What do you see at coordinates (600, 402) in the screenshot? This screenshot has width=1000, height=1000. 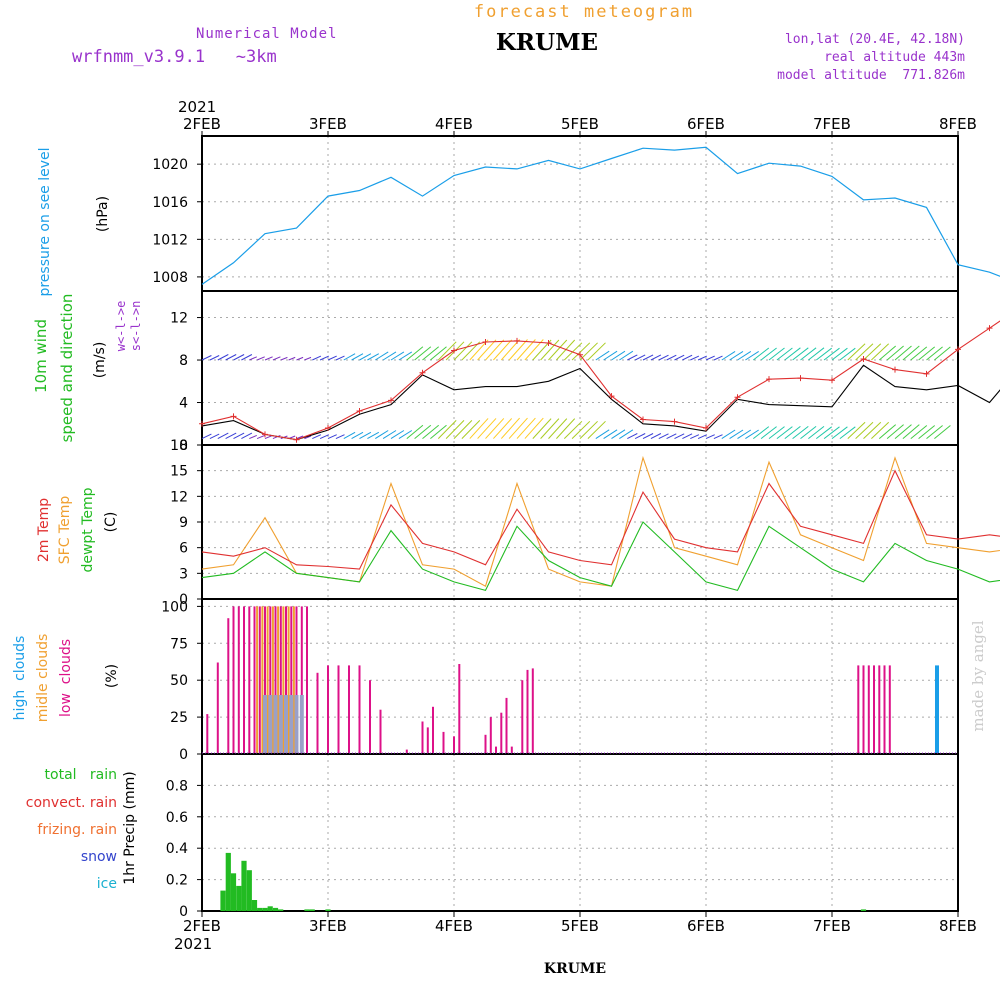 I see `wind-gust-line` at bounding box center [600, 402].